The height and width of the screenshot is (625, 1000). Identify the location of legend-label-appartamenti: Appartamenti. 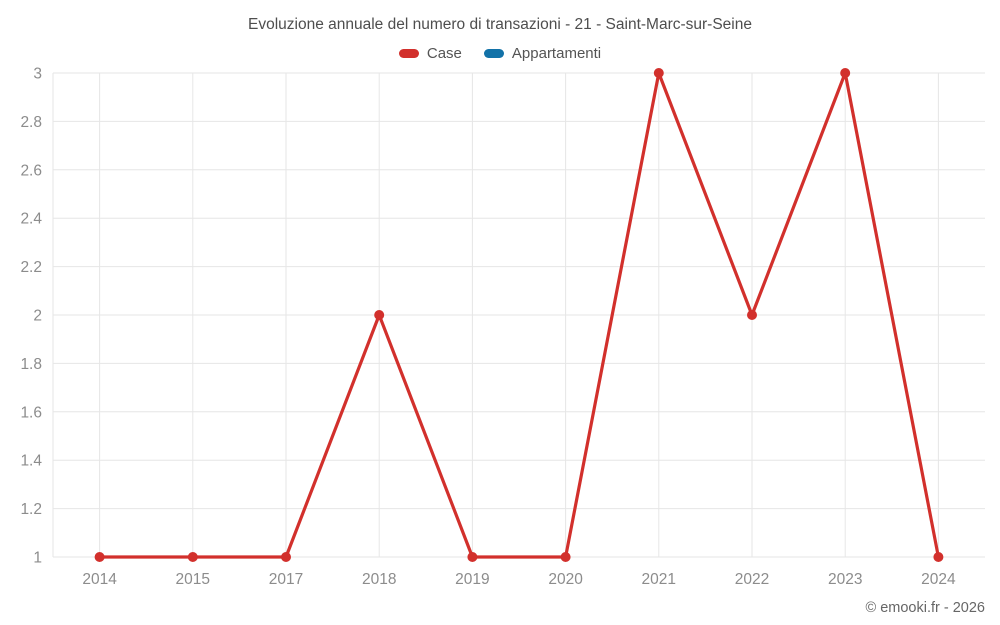
(556, 53).